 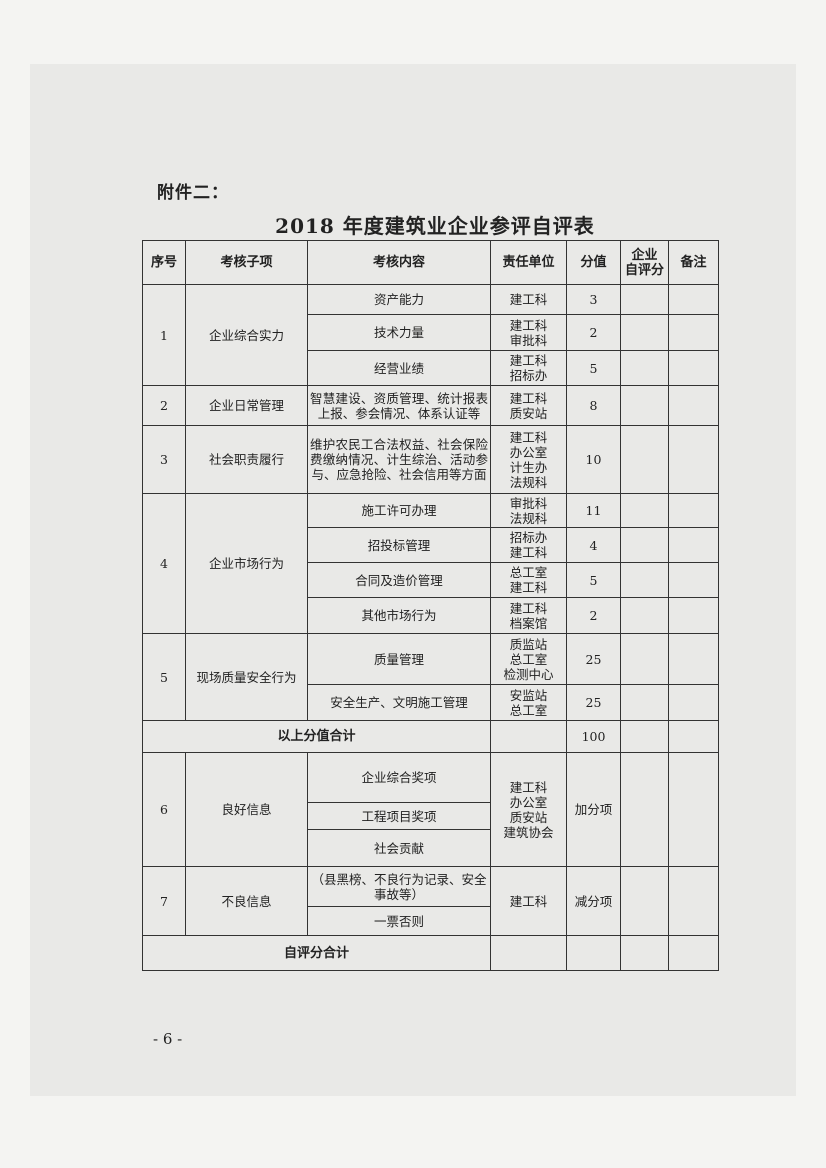 I want to click on table-row: 5 现场质量安全行为 质量管理 质监站 总工室 检测中心 25, so click(x=430, y=677).